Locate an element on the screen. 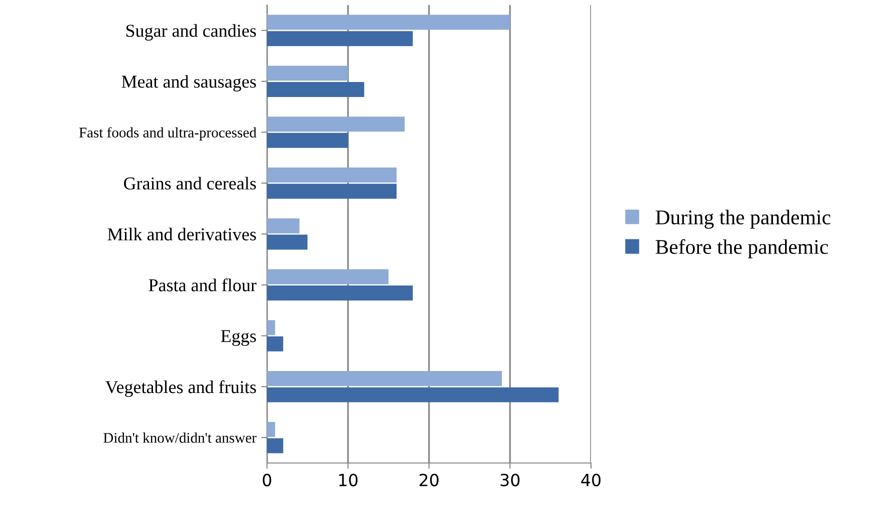 This screenshot has width=872, height=511. y-tick-label: Fast foods and ultra-processed is located at coordinates (167, 133).